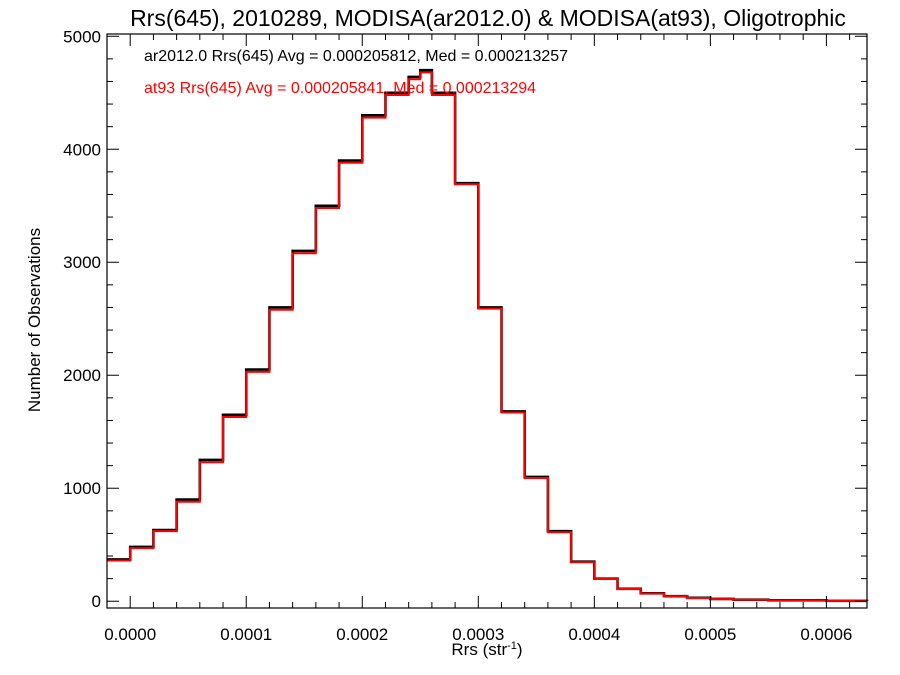 The height and width of the screenshot is (675, 900). Describe the element at coordinates (82, 319) in the screenshot. I see `y-tick-labels: 0 1000 2000 3000 4000 5000` at that location.